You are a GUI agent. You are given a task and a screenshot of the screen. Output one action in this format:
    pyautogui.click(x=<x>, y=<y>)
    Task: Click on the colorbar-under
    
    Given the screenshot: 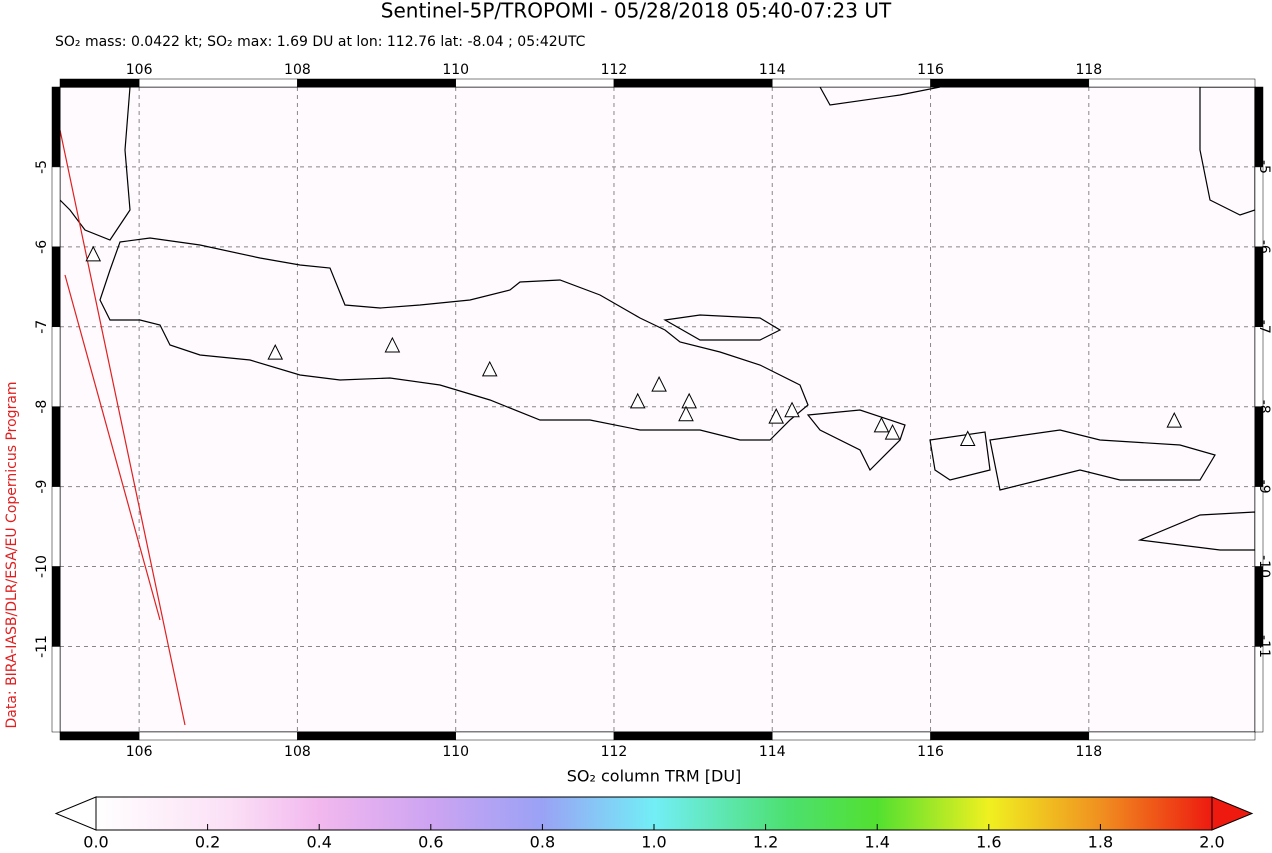 What is the action you would take?
    pyautogui.click(x=75, y=813)
    